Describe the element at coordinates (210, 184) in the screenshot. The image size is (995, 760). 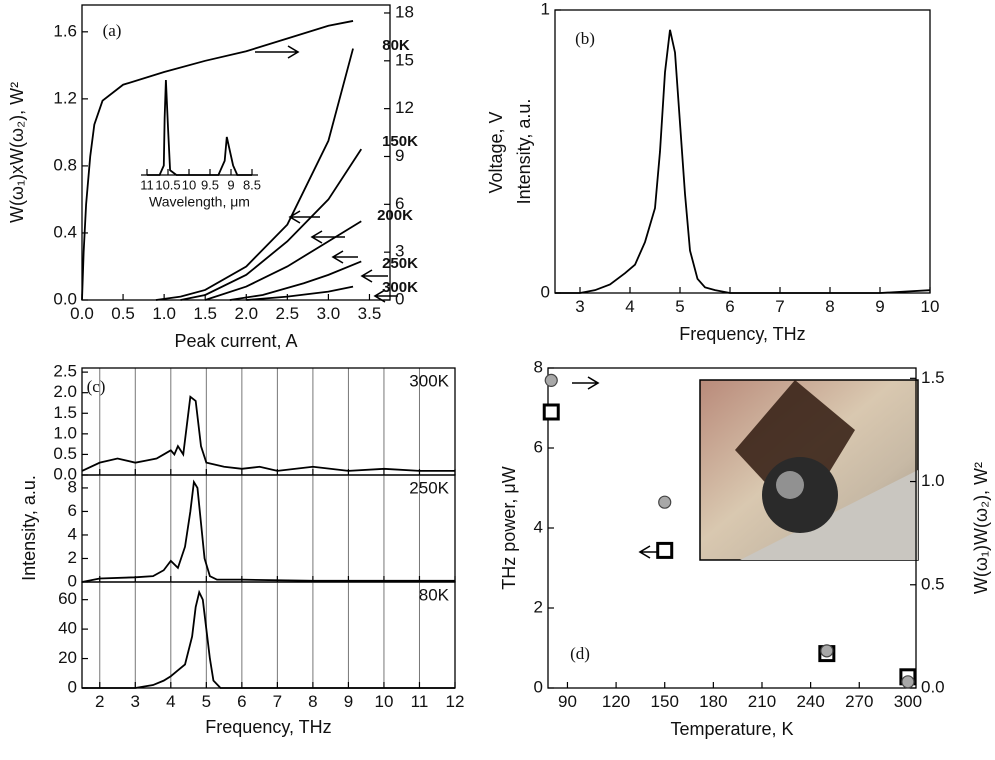
I see `x-tick-label: 9.5` at that location.